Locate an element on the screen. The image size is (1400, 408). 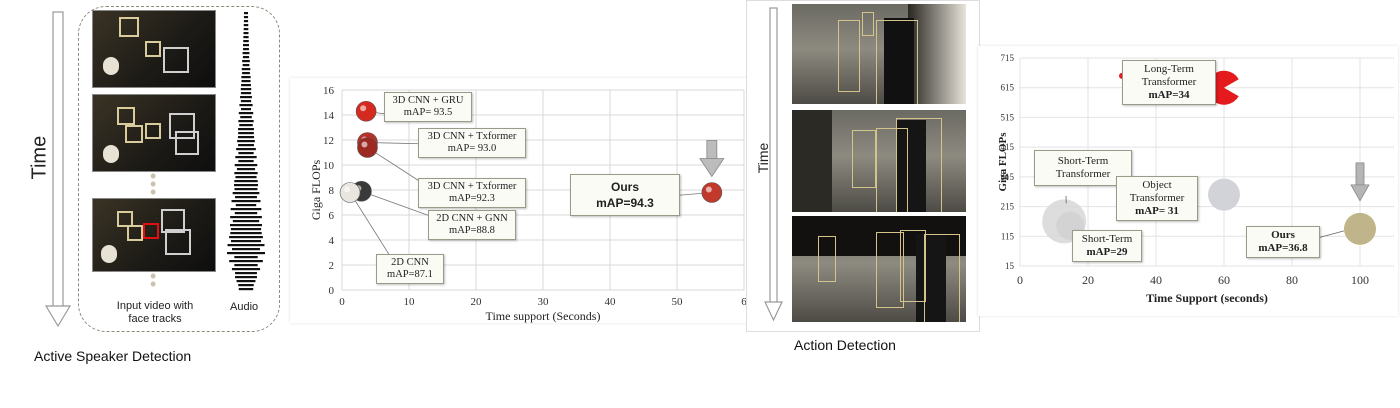
audio-label: Audio is located at coordinates (244, 307).